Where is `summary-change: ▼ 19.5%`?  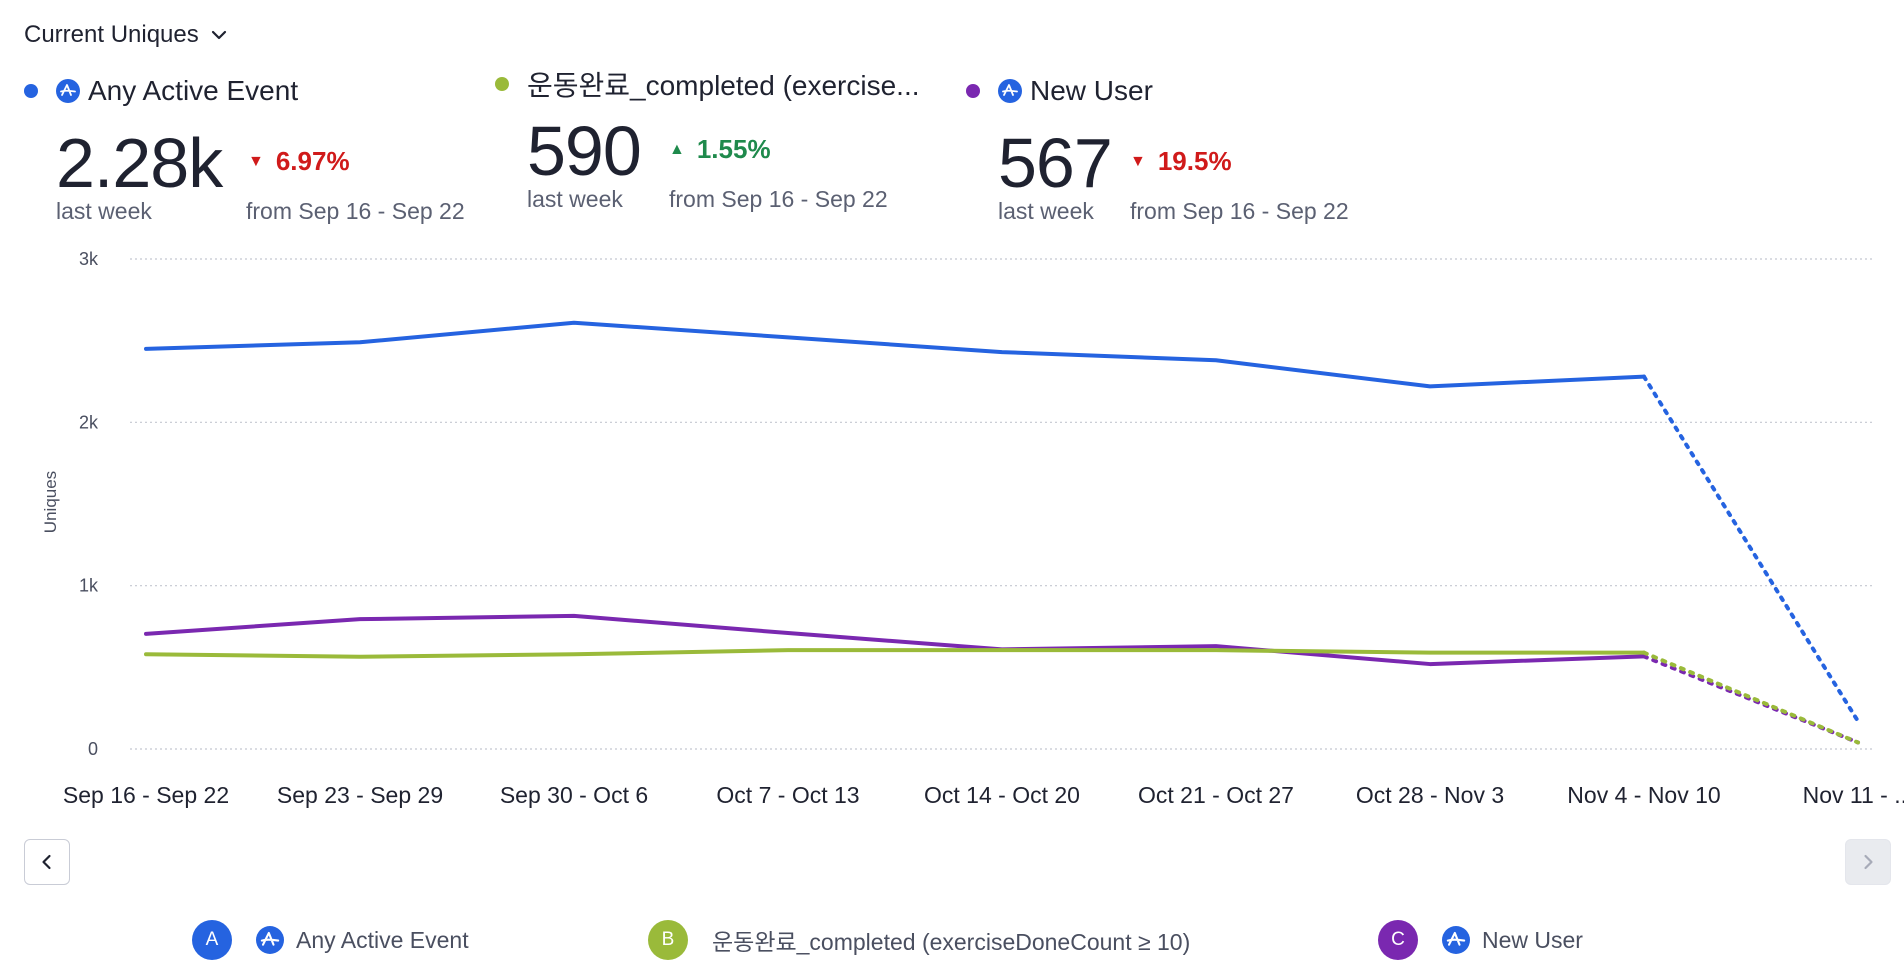
summary-change: ▼ 19.5% is located at coordinates (1181, 161).